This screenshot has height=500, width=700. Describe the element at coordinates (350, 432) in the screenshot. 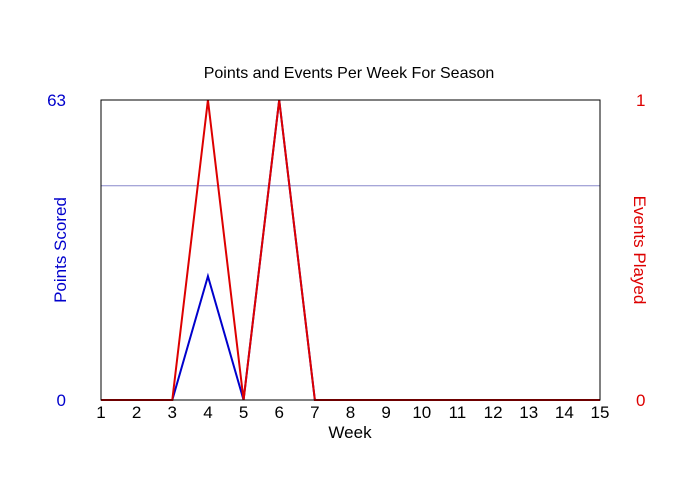

I see `x-axis-label: Week` at that location.